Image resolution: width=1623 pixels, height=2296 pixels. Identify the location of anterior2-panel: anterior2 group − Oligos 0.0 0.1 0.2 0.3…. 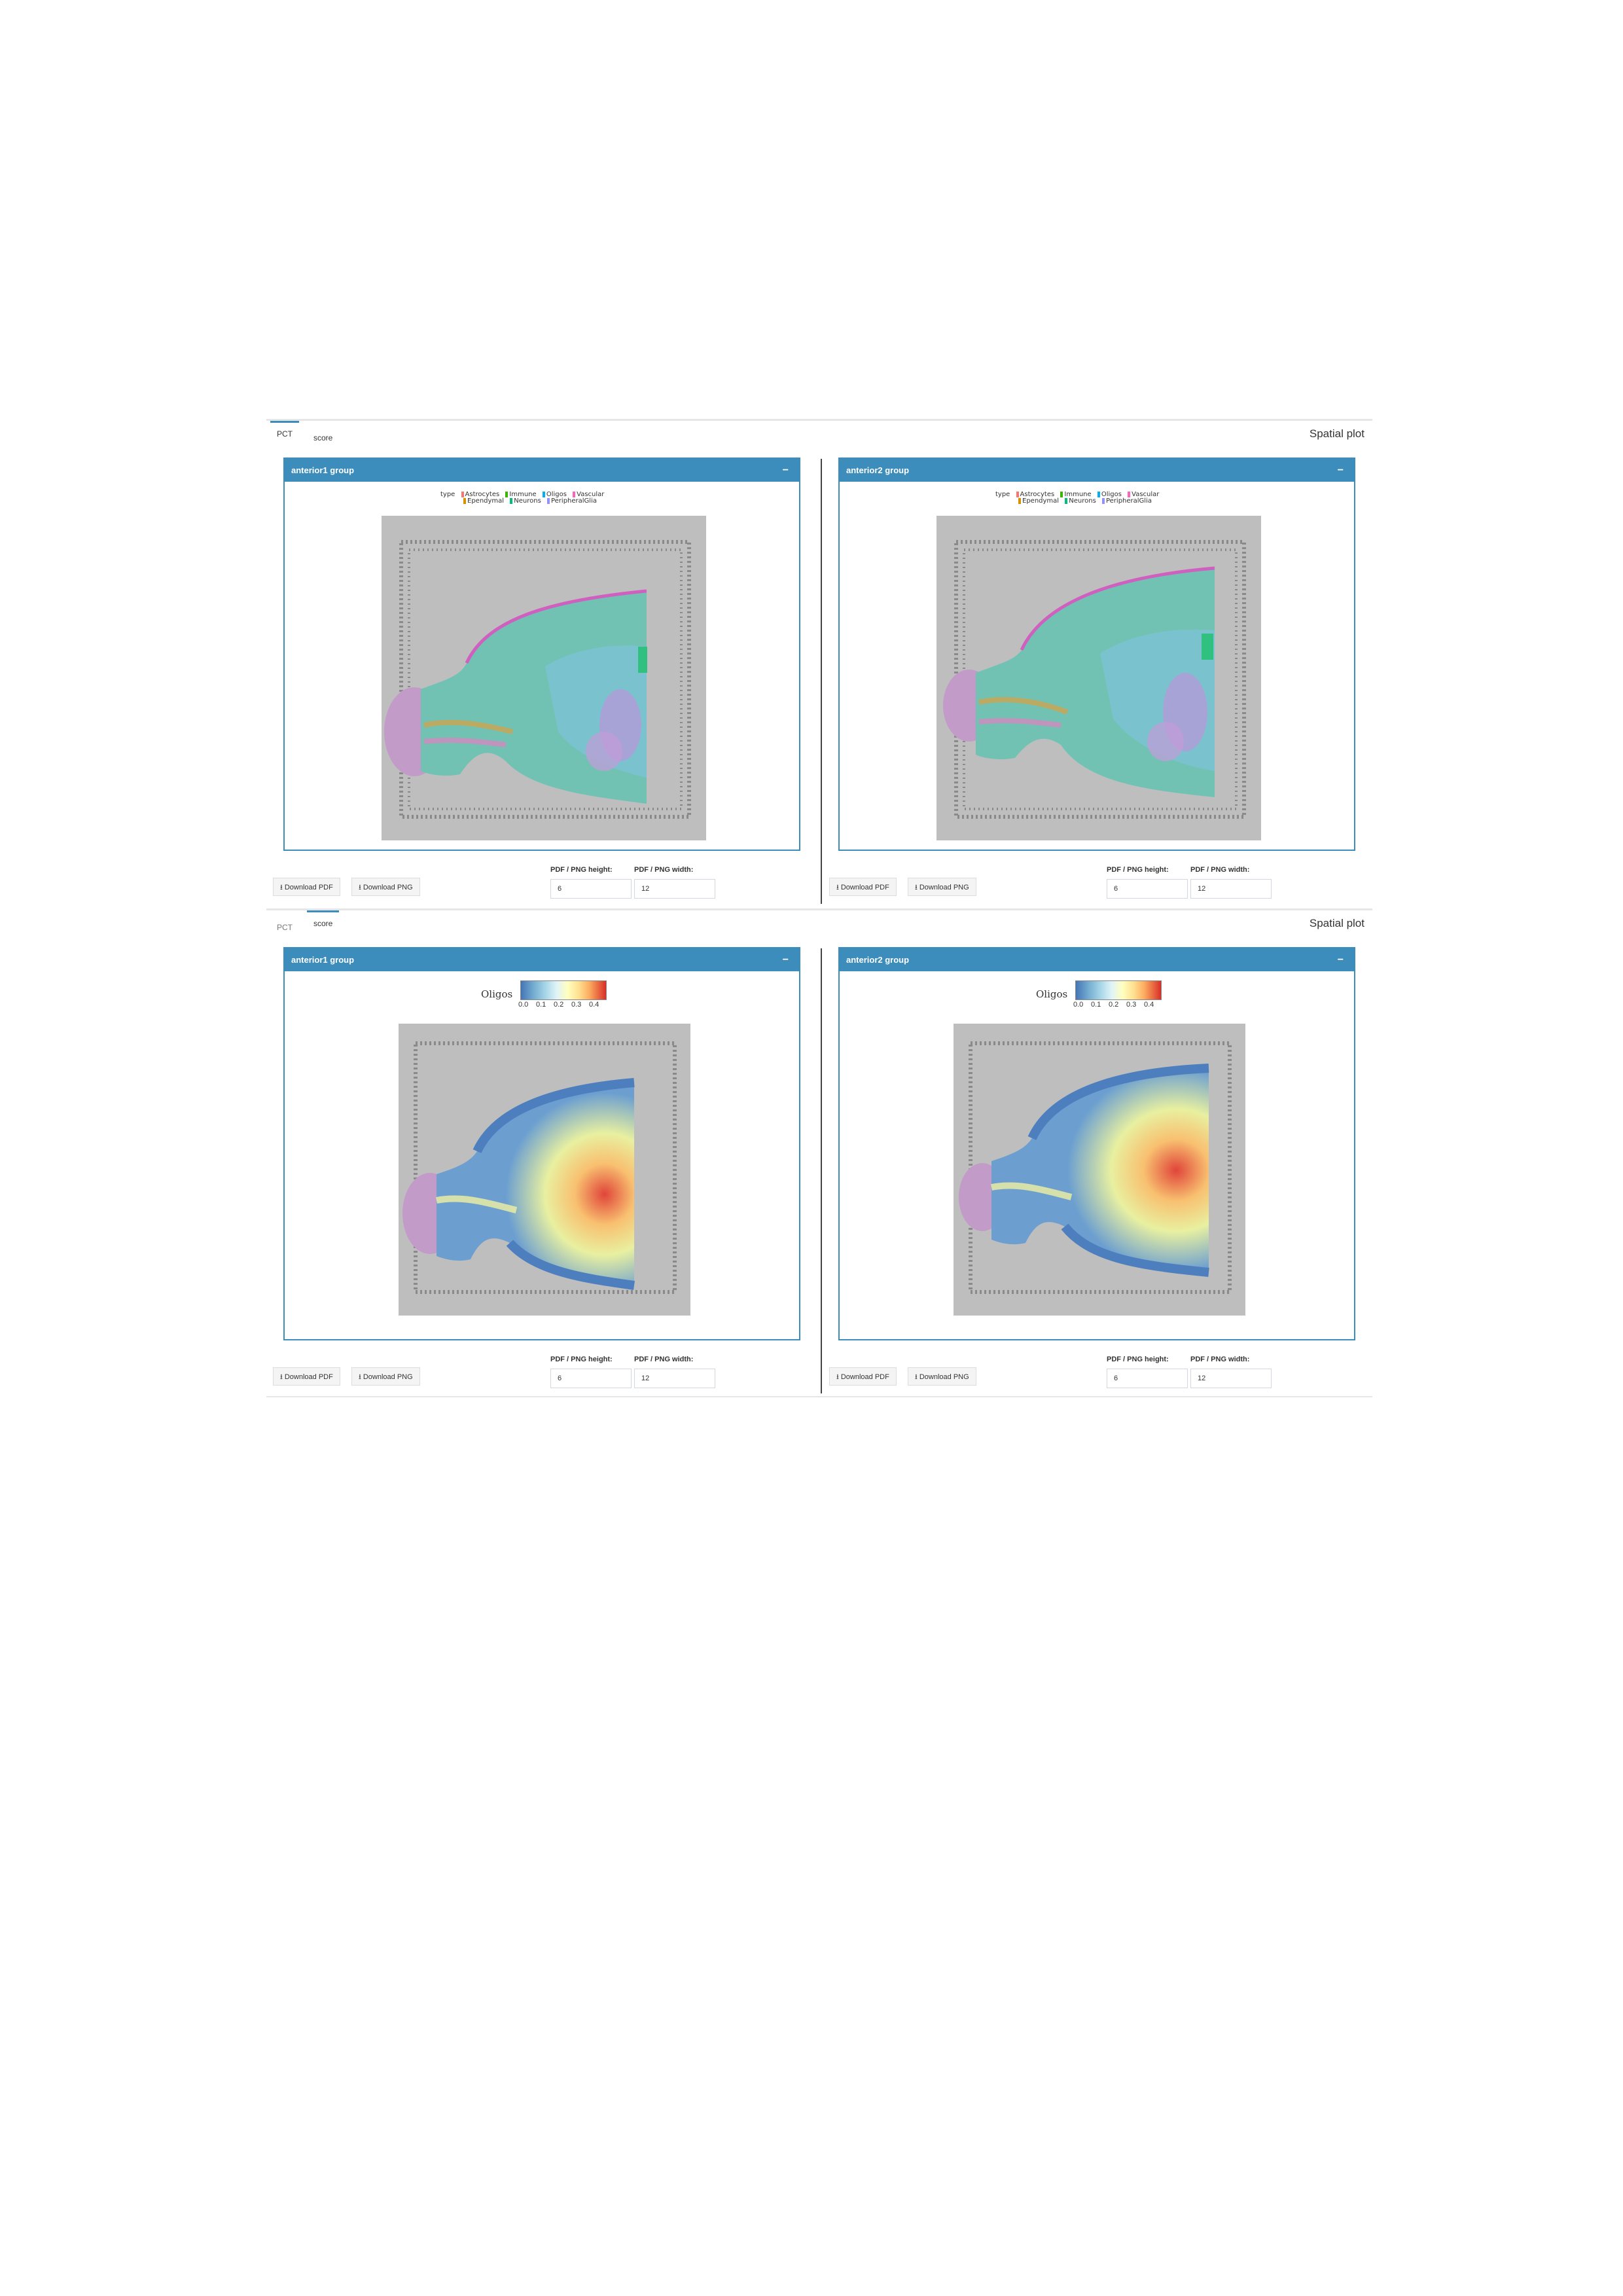
(1096, 1143).